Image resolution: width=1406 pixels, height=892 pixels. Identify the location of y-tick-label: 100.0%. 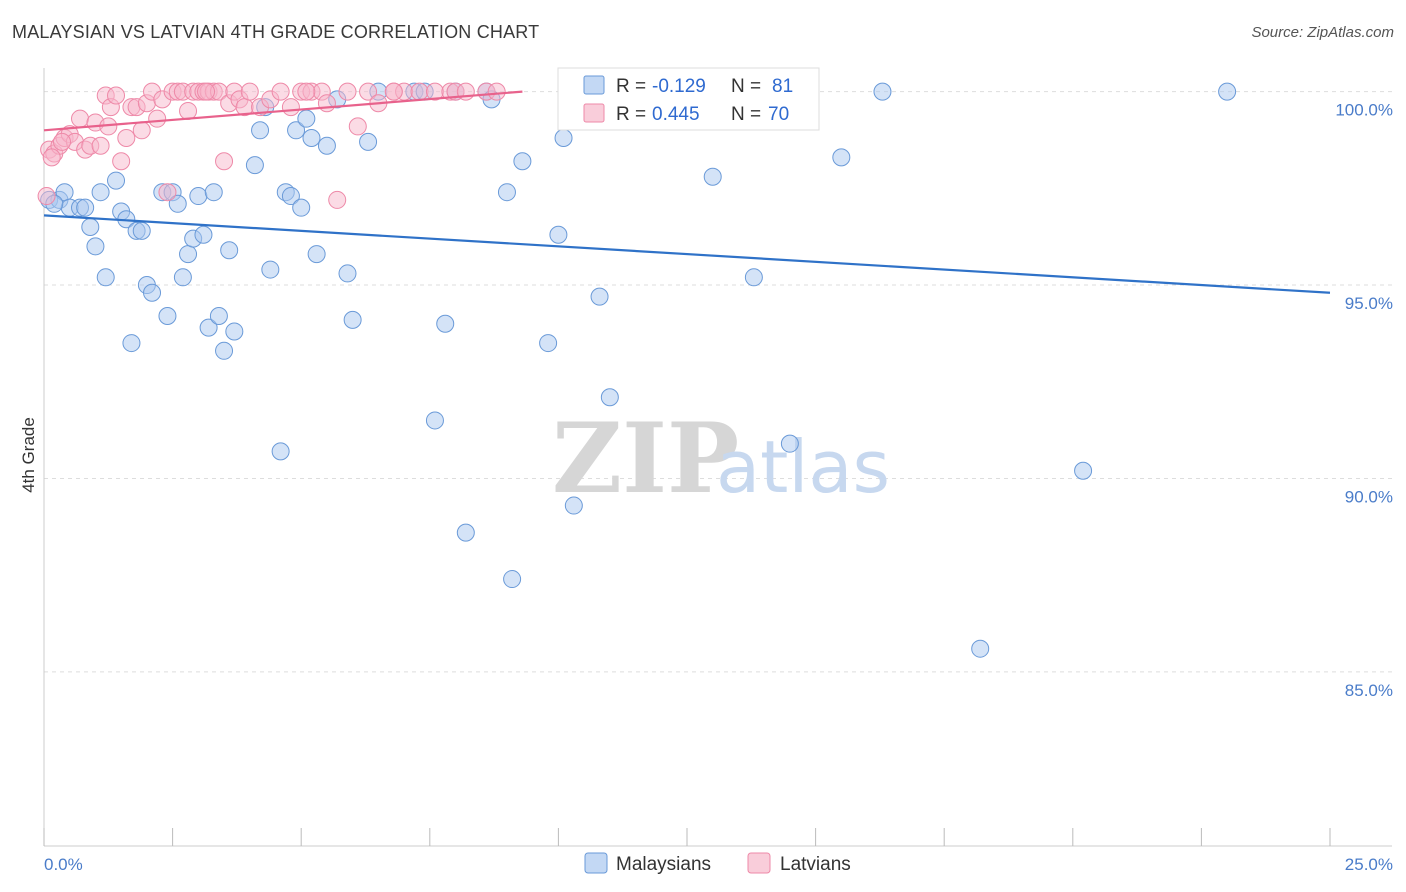
(1364, 110).